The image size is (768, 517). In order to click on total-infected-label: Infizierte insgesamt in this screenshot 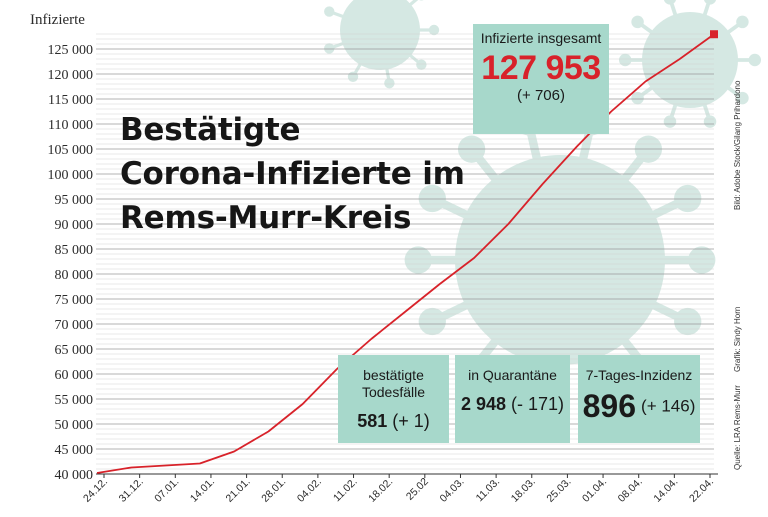, I will do `click(541, 38)`.